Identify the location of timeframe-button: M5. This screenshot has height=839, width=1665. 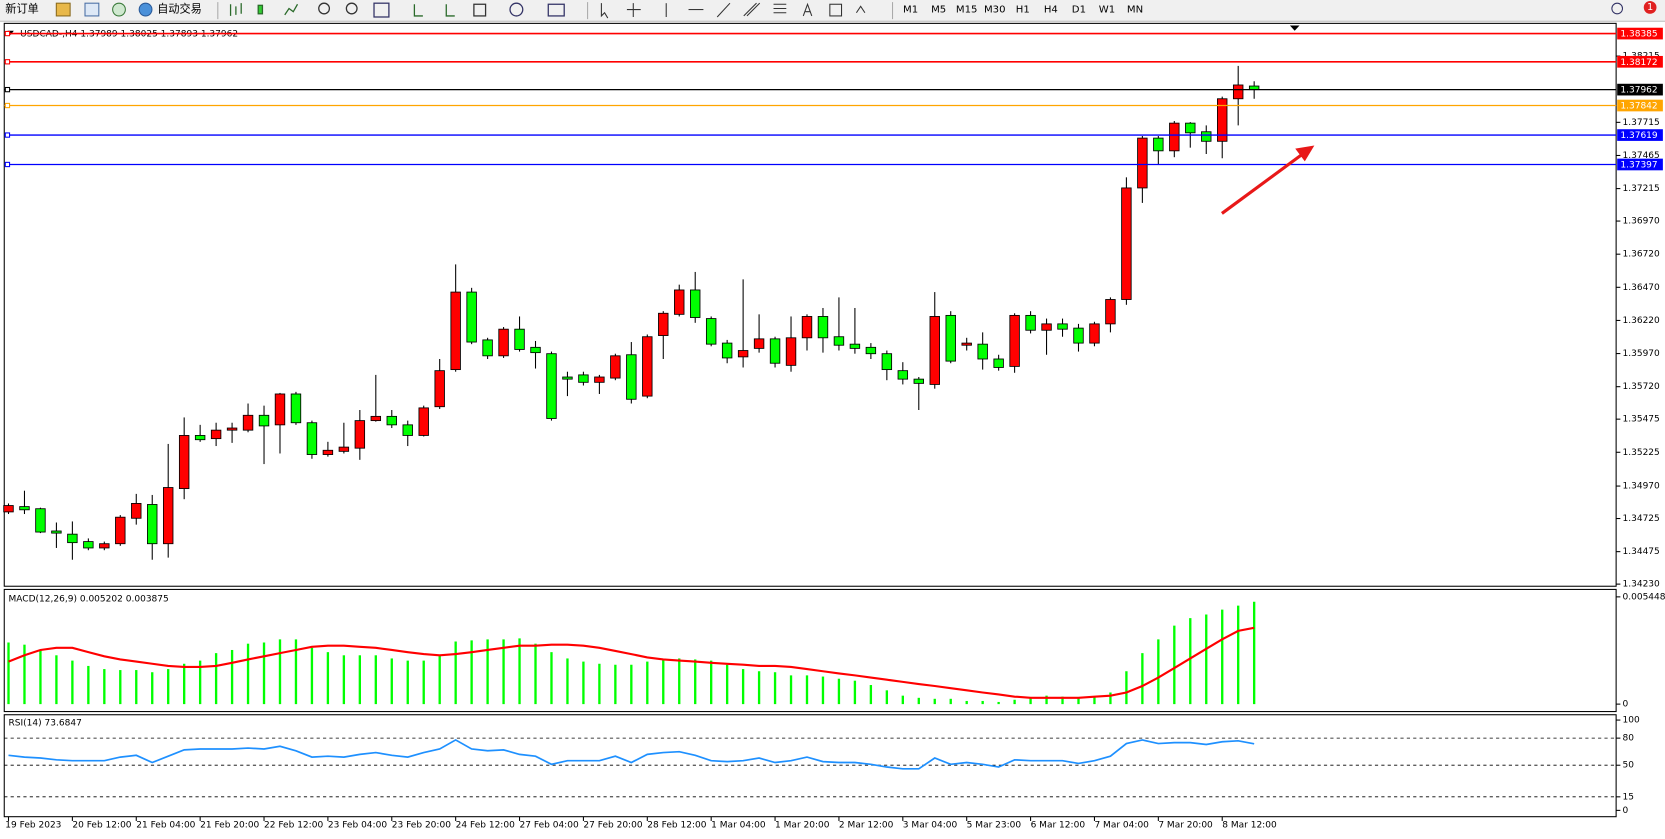
(938, 10).